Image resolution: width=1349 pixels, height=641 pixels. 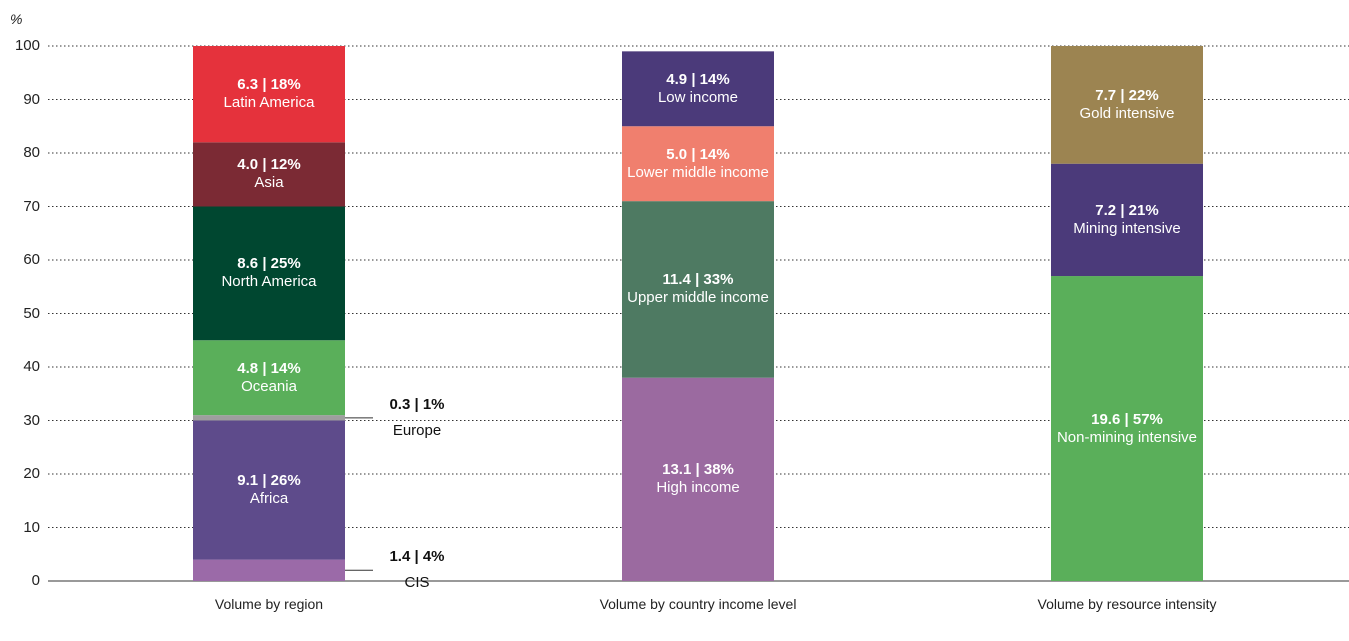 What do you see at coordinates (417, 570) in the screenshot?
I see `segment-label: 1.4 | 4% CIS` at bounding box center [417, 570].